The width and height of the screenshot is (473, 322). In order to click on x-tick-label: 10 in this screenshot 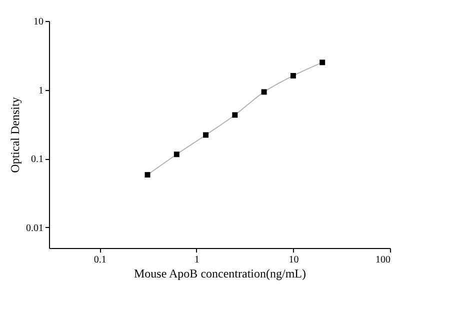, I will do `click(293, 260)`.